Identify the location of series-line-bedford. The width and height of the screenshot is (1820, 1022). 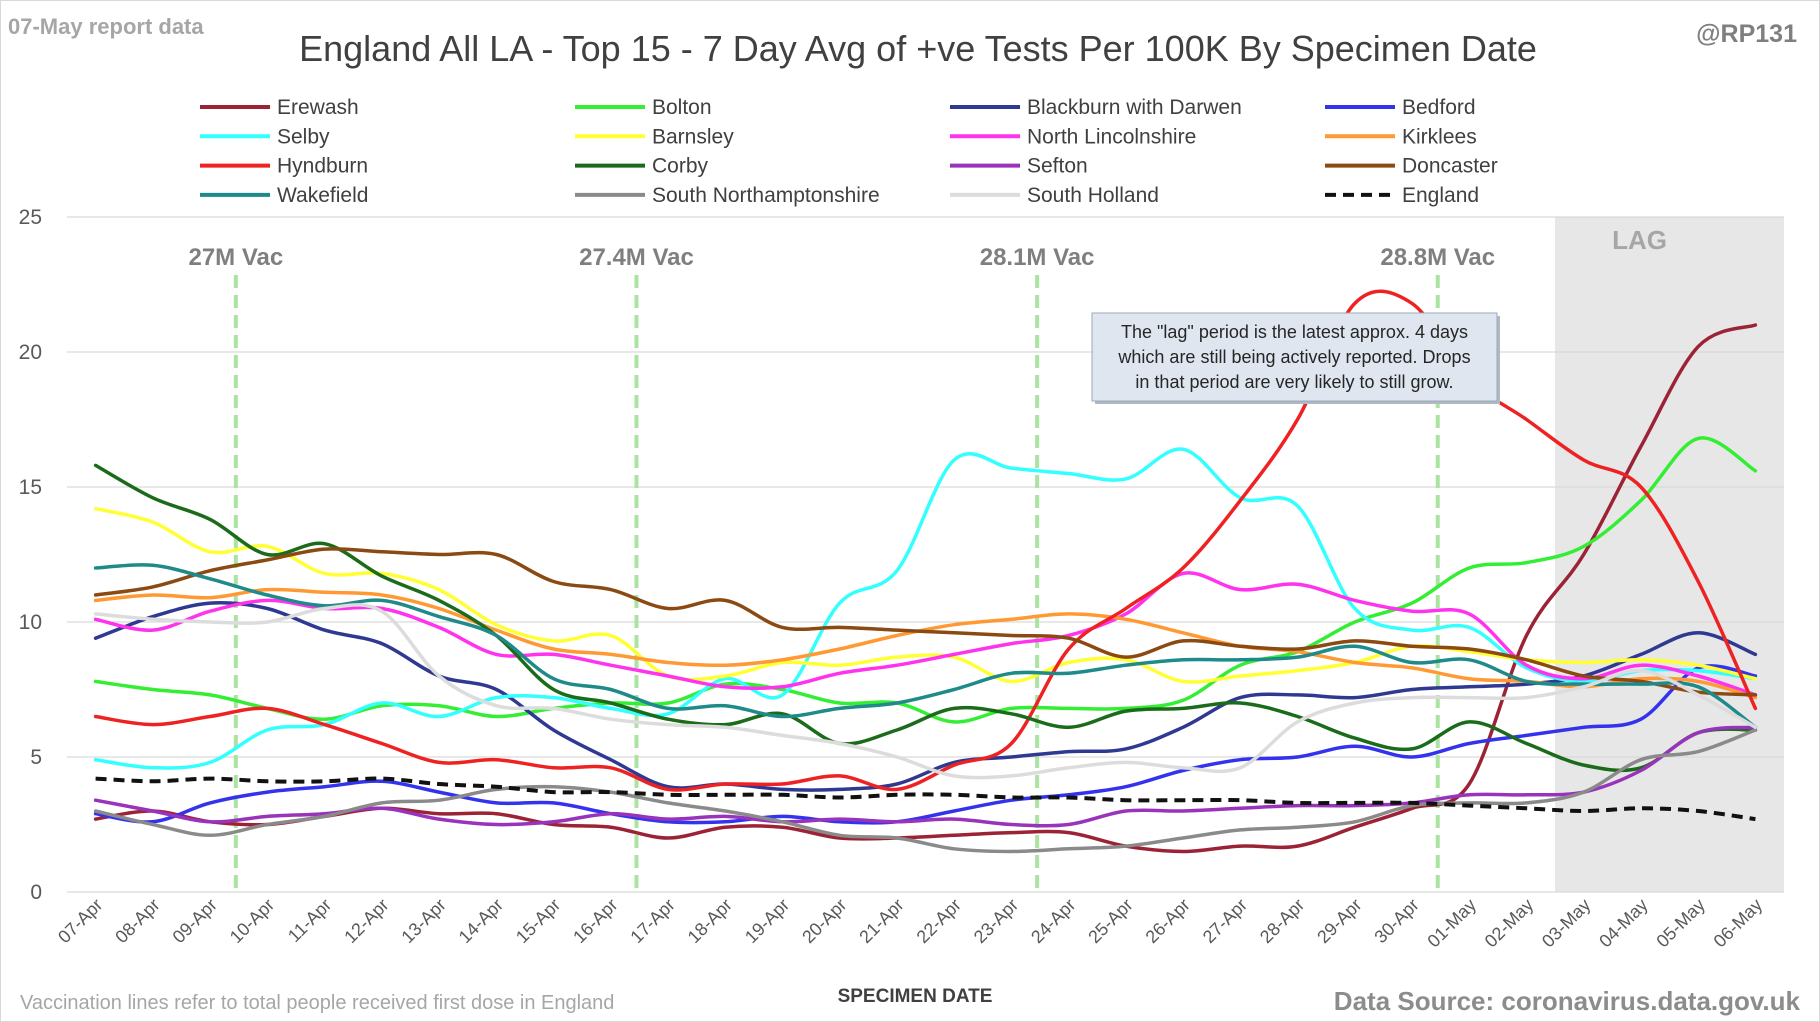
(925, 744).